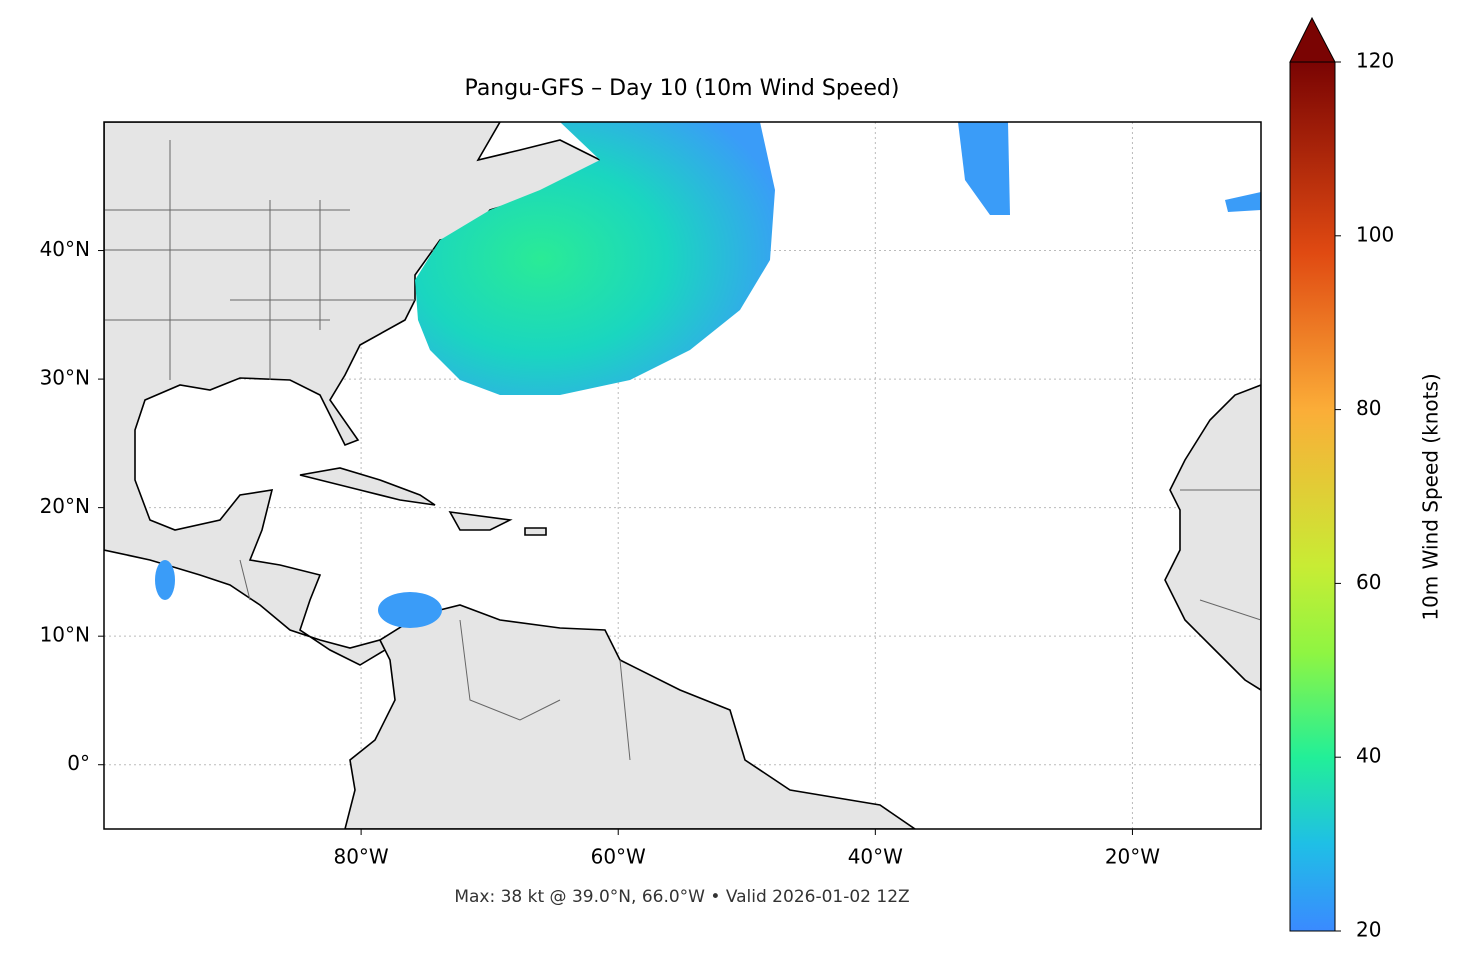 Image resolution: width=1466 pixels, height=973 pixels. What do you see at coordinates (65, 378) in the screenshot?
I see `y-tick-label: 30°N` at bounding box center [65, 378].